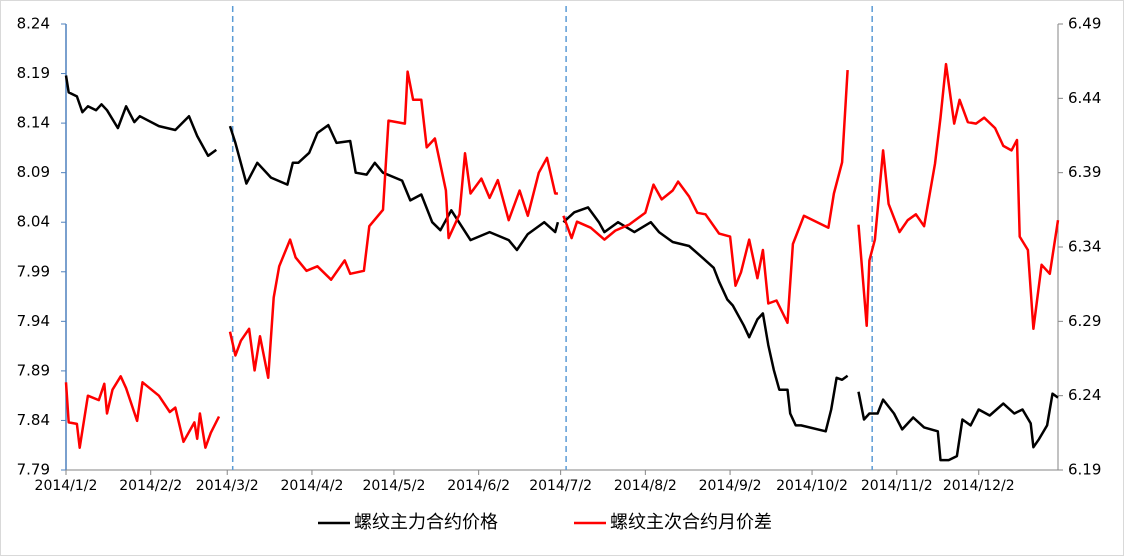 The width and height of the screenshot is (1124, 556). I want to click on x-tick-label: 2014/11/2, so click(897, 486).